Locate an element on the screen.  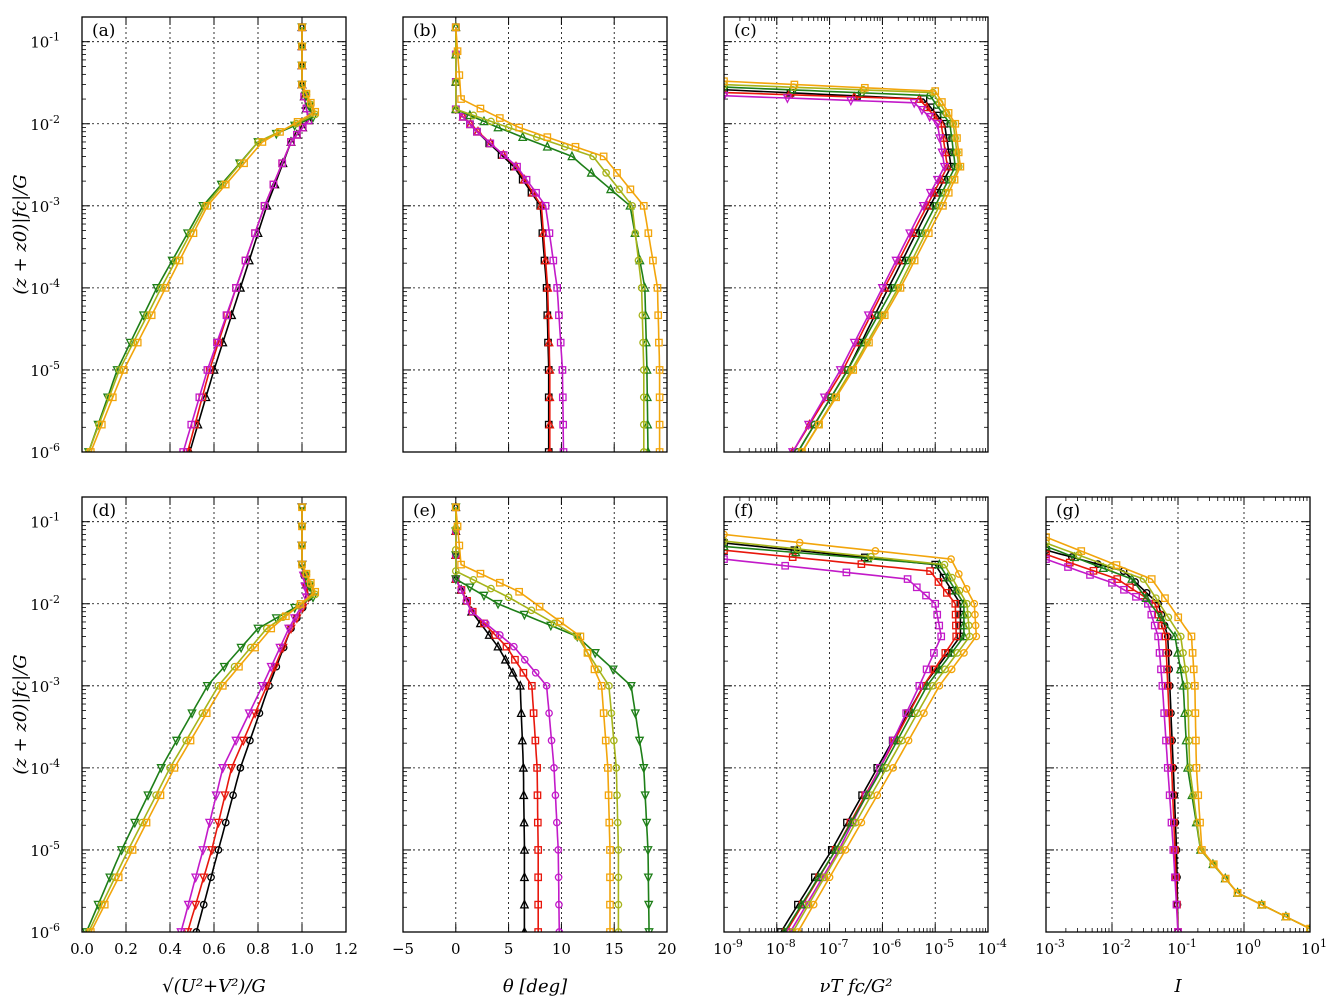
series-line-red is located at coordinates (836, 271).